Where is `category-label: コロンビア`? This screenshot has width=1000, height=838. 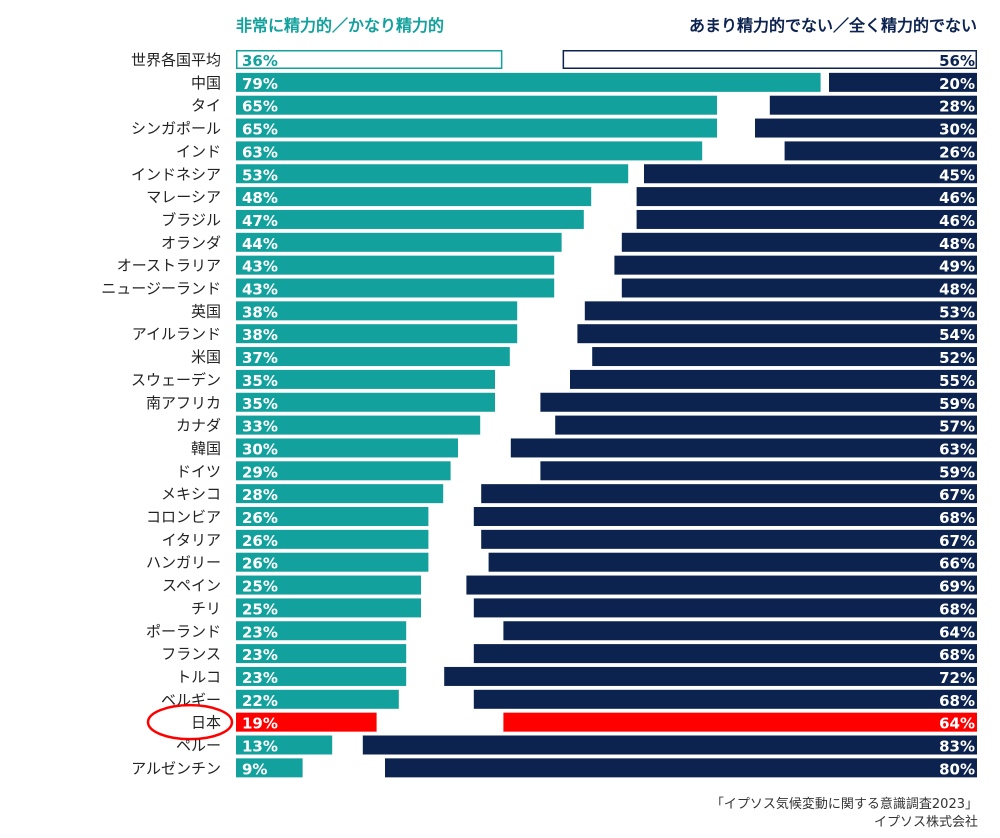 category-label: コロンビア is located at coordinates (183, 517).